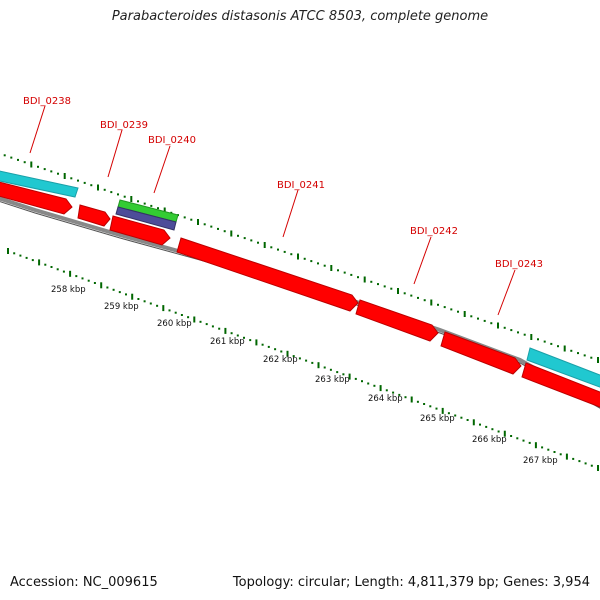 This screenshot has width=600, height=600. Describe the element at coordinates (124, 125) in the screenshot. I see `gene-label: BDI_0239` at that location.